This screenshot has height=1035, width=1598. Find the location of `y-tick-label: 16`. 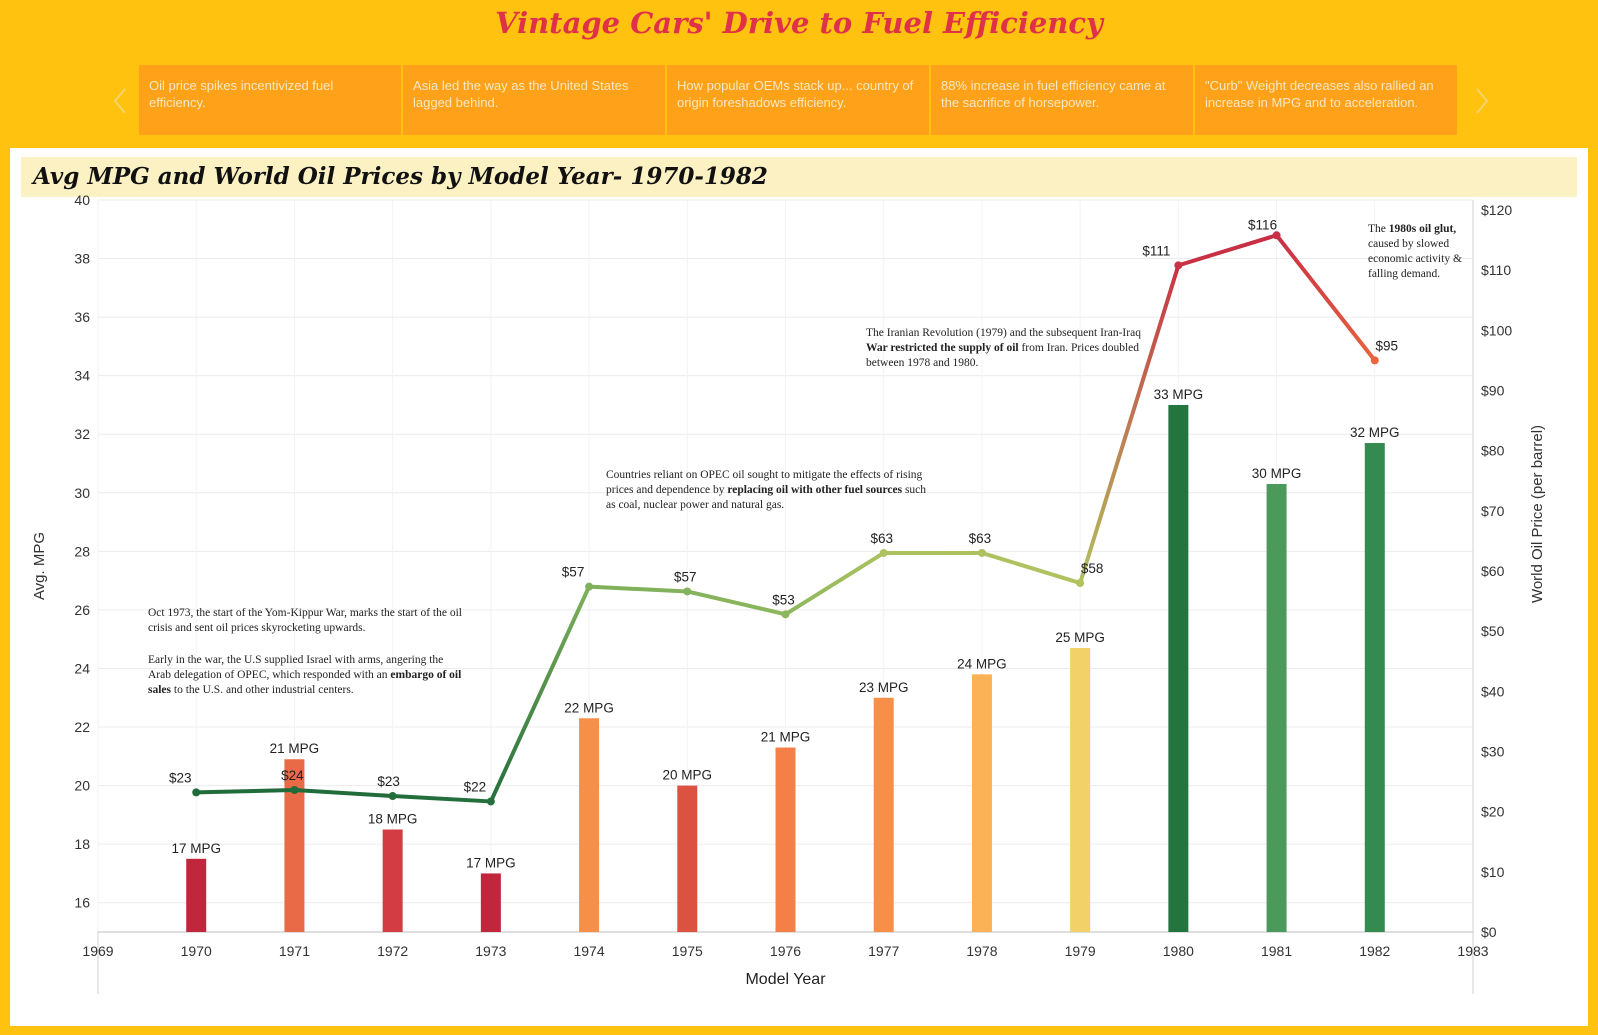

y-tick-label: 16 is located at coordinates (82, 903).